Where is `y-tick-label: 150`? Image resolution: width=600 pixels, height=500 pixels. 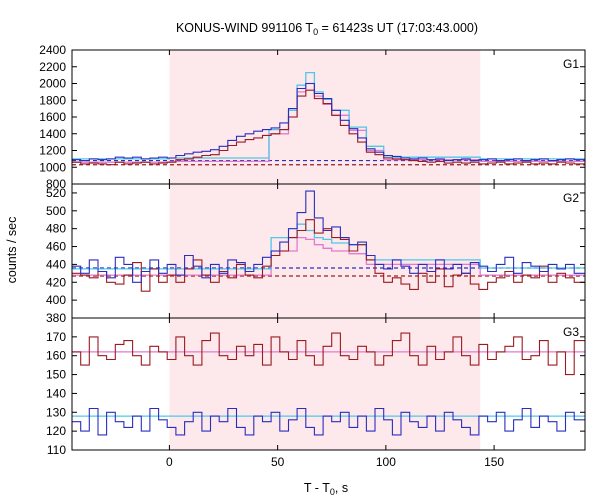 y-tick-label: 150 is located at coordinates (56, 375).